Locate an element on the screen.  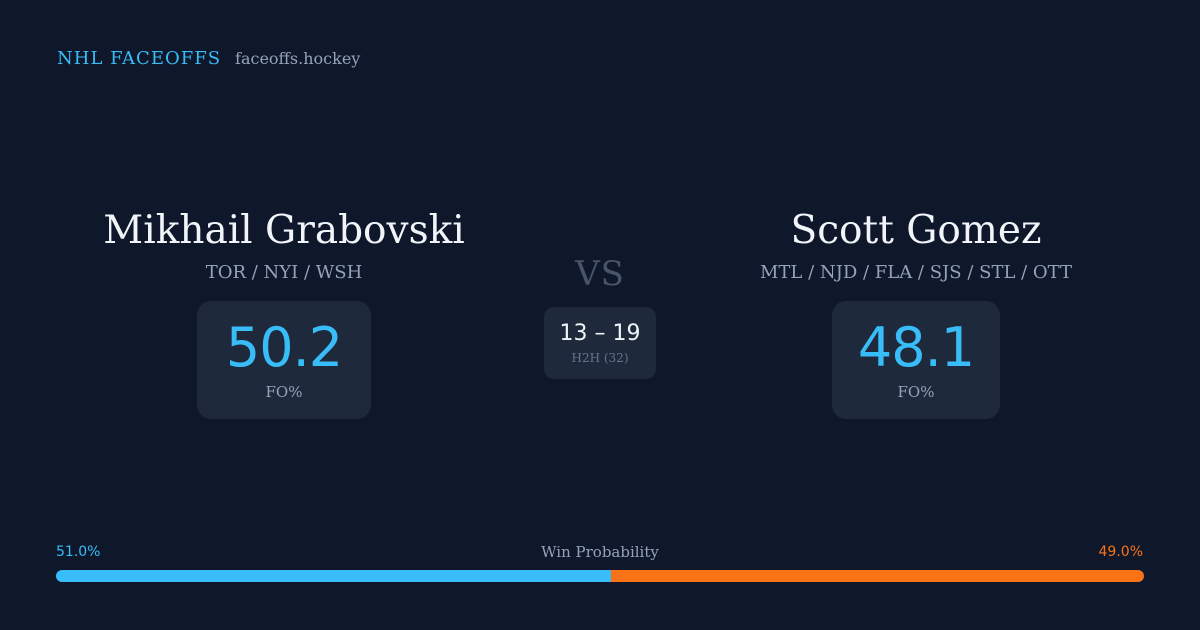
win-probability-left-value: 51.0% is located at coordinates (78, 552).